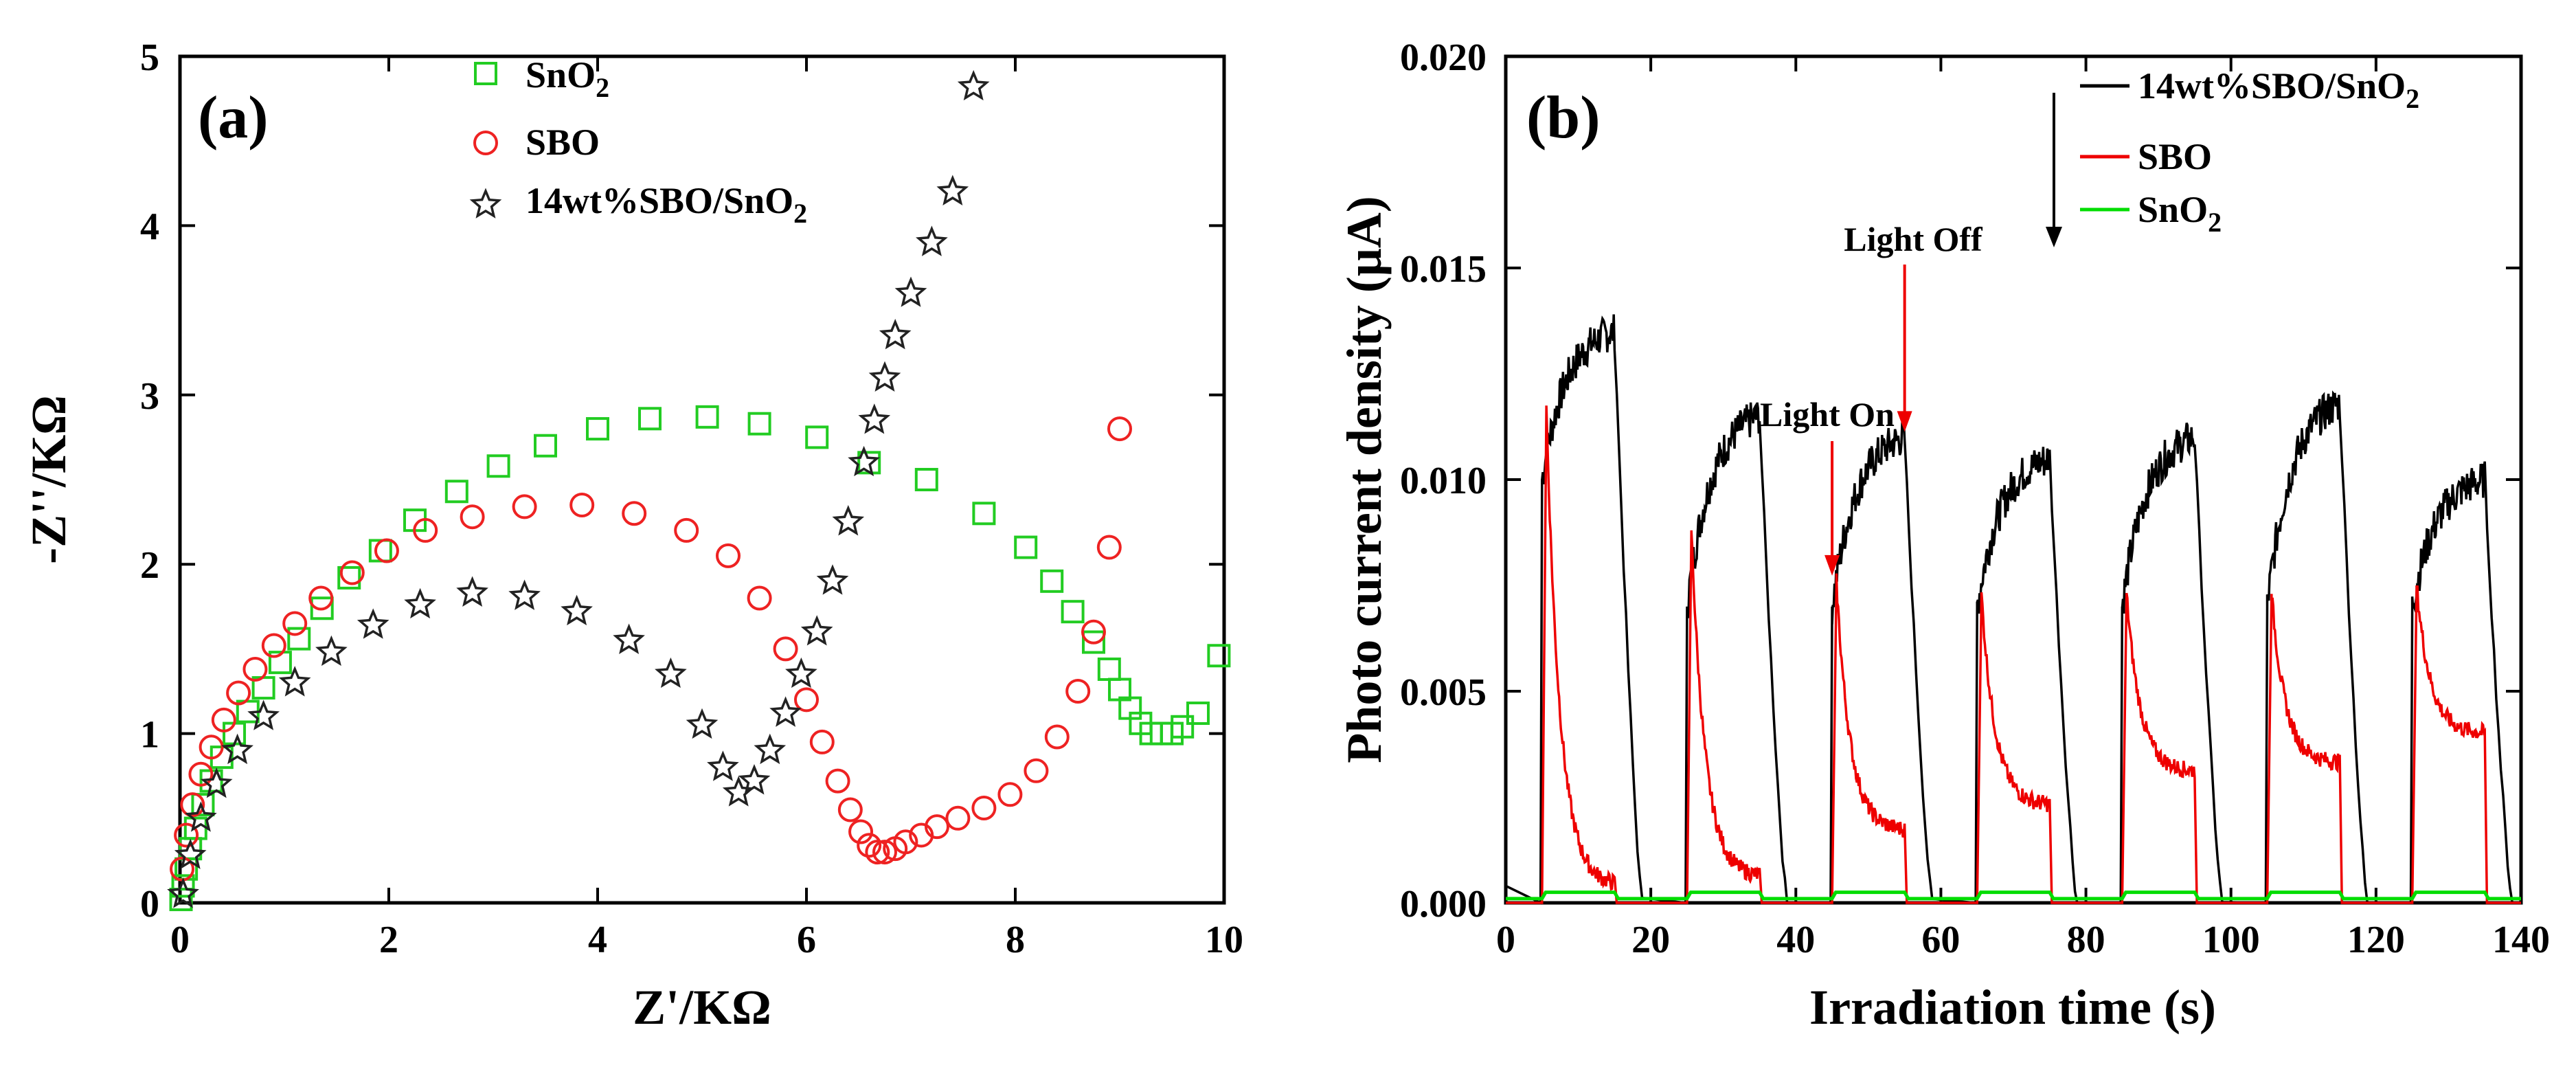 The height and width of the screenshot is (1065, 2576). I want to click on legend-marker-star, so click(485, 203).